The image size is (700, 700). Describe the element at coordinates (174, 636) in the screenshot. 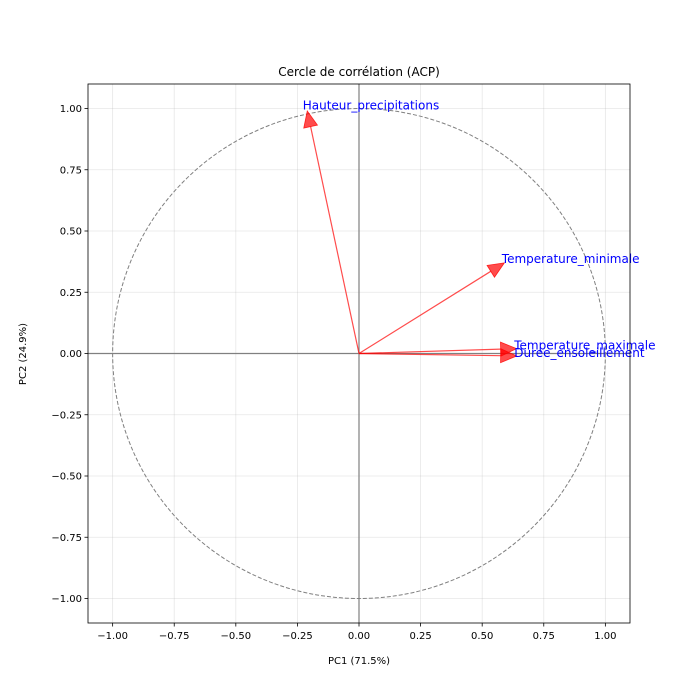

I see `x-tick-label: −0.75` at that location.